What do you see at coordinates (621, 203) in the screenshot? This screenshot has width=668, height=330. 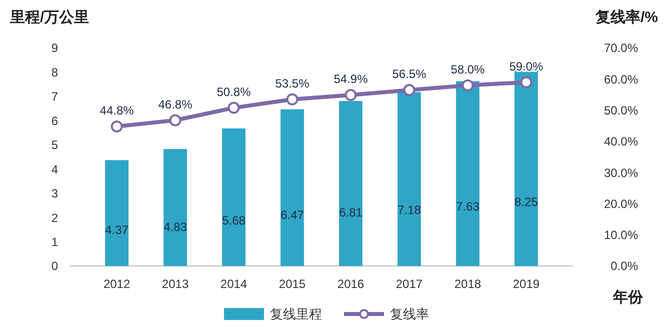 I see `y2-tick-label: 20.0%` at bounding box center [621, 203].